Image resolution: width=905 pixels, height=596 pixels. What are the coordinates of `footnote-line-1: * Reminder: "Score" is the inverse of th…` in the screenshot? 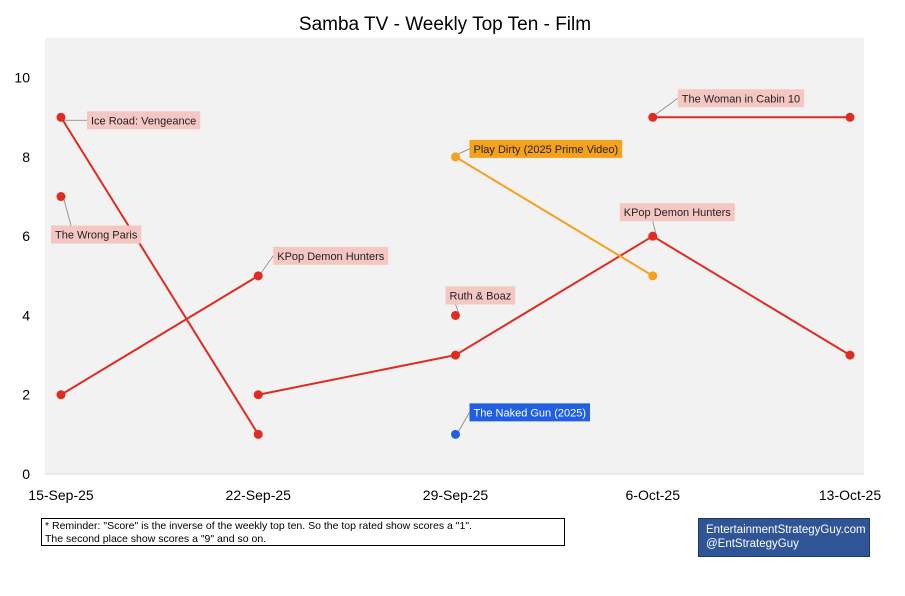 It's located at (258, 526).